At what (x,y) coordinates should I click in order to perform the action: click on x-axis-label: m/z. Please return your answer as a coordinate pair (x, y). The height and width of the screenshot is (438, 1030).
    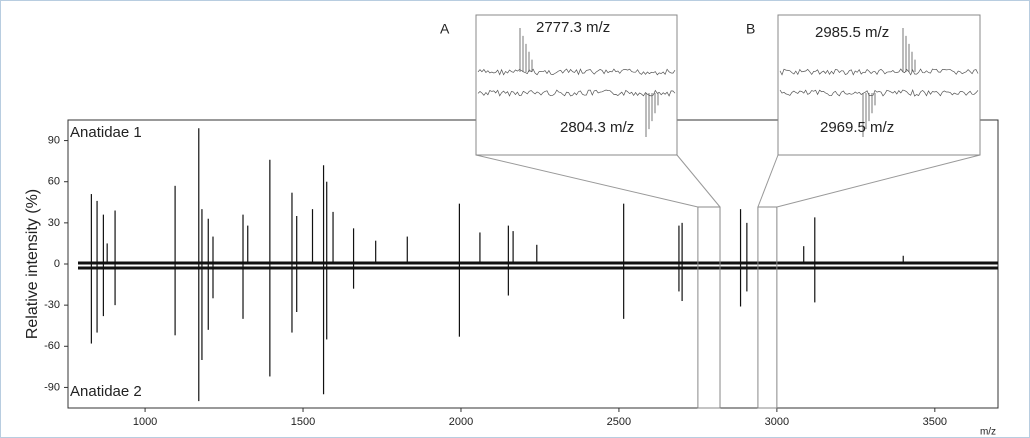
    Looking at the image, I should click on (988, 432).